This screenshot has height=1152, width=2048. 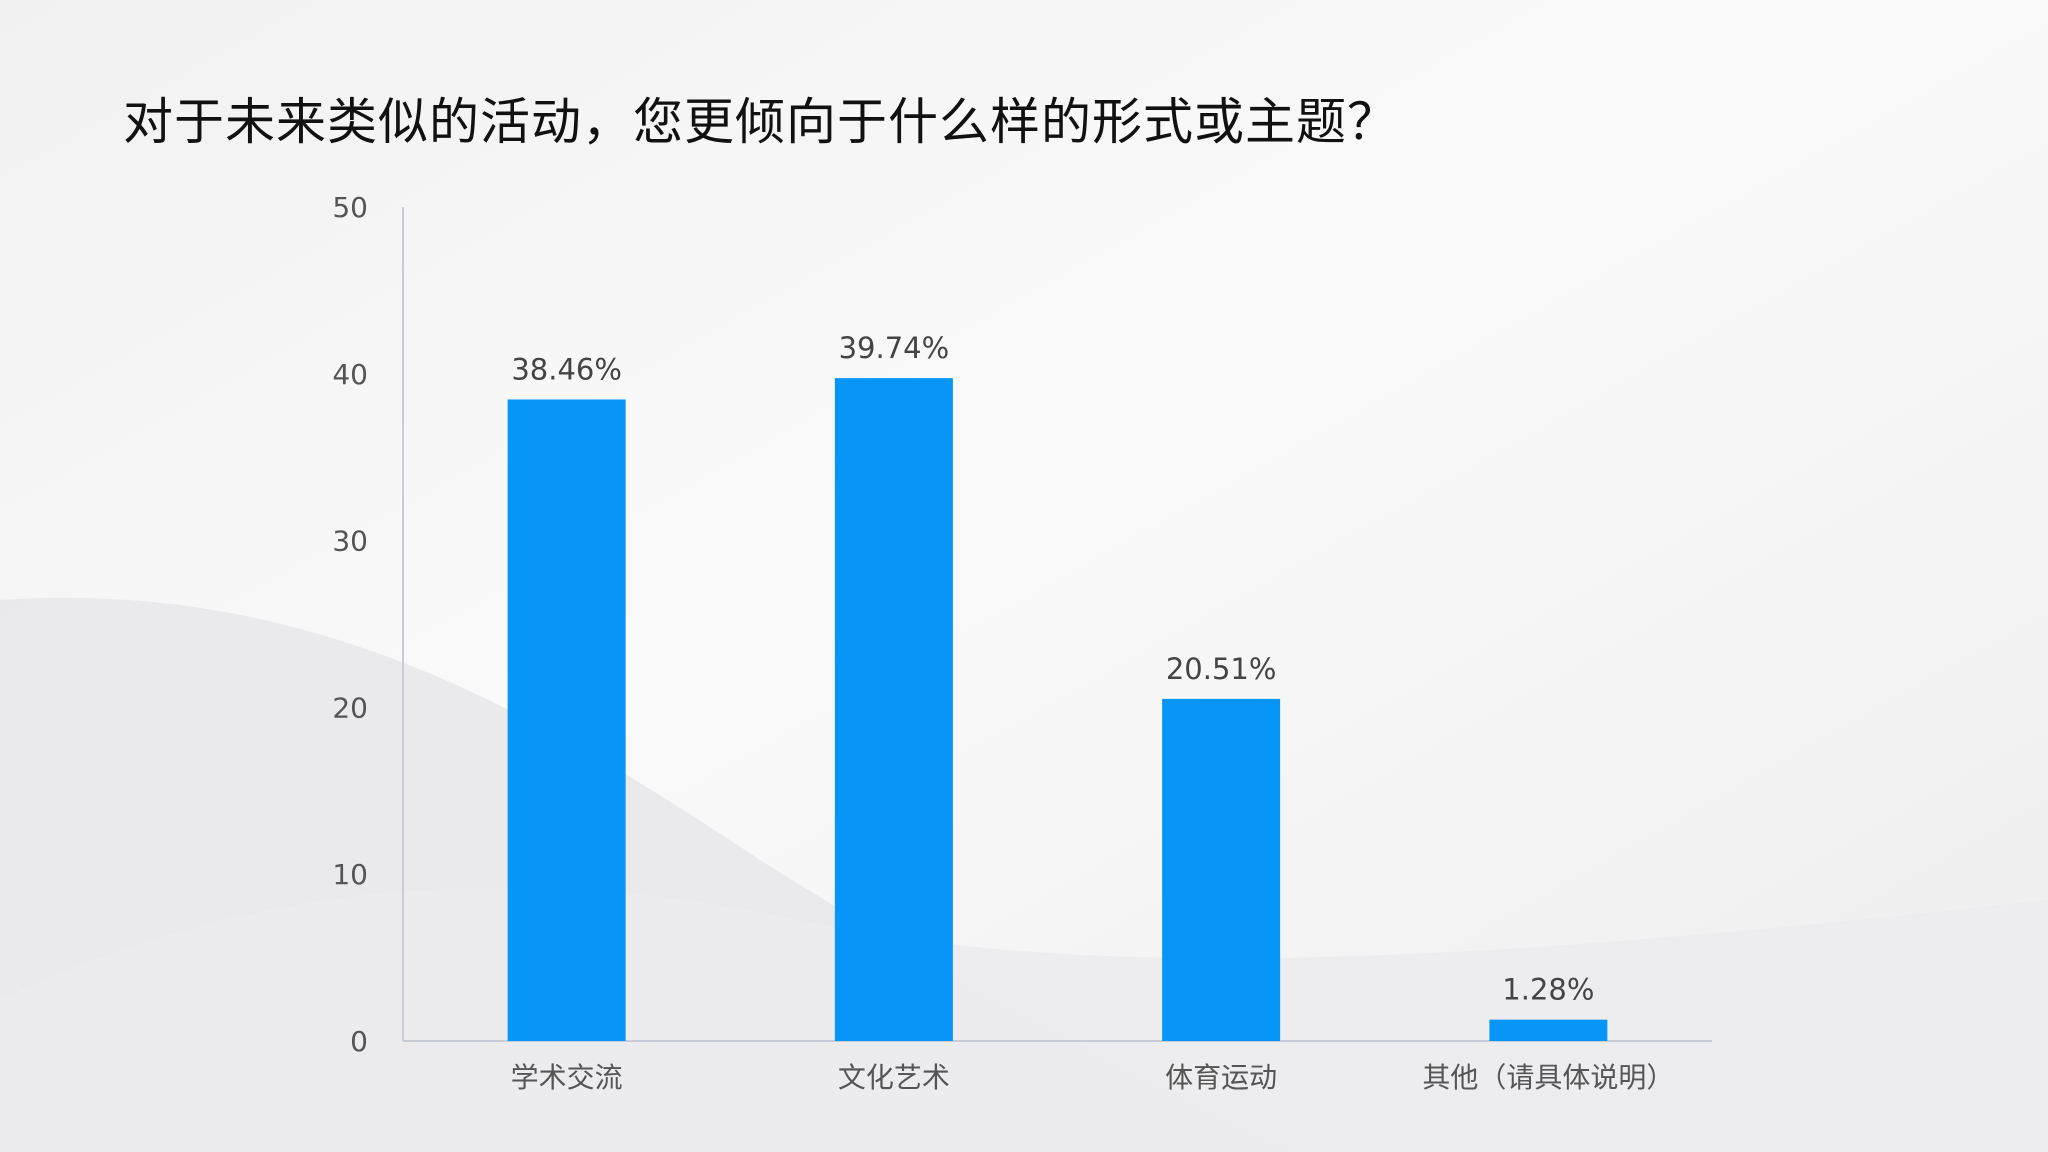 I want to click on data-label: 1.28%, so click(x=1548, y=990).